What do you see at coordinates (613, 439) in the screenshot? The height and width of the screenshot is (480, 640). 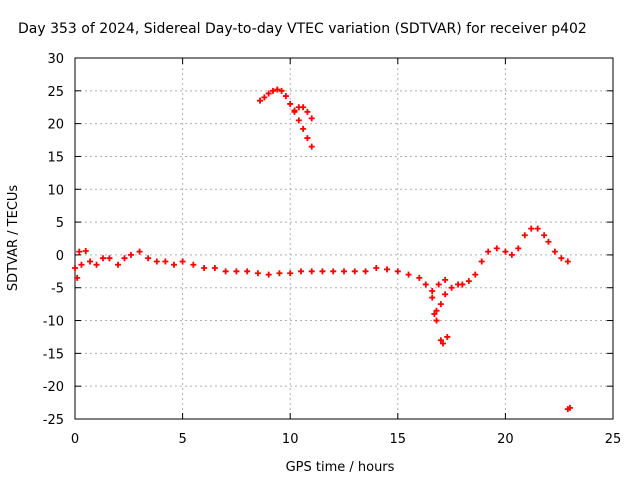 I see `x-tick-label: 25` at bounding box center [613, 439].